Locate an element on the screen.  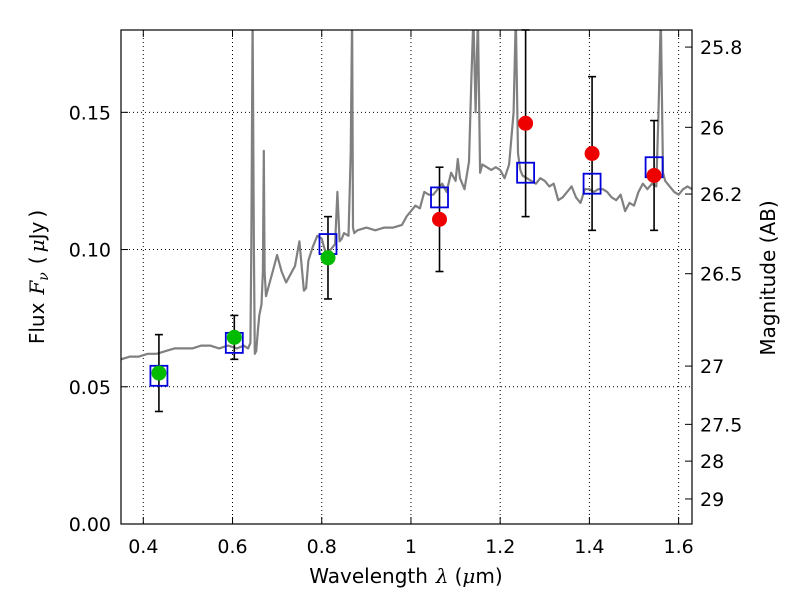
x-tick-labels: 0.4 0.6 0.8 1 1.2 1.4 1.6 is located at coordinates (411, 547).